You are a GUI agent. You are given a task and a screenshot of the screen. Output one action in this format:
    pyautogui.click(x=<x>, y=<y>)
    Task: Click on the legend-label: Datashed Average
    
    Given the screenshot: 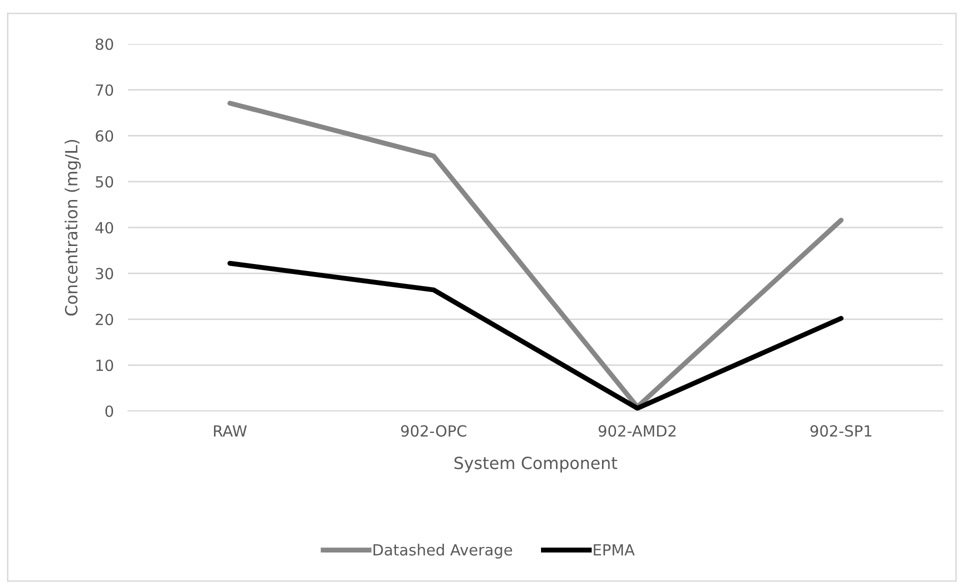 What is the action you would take?
    pyautogui.click(x=443, y=551)
    